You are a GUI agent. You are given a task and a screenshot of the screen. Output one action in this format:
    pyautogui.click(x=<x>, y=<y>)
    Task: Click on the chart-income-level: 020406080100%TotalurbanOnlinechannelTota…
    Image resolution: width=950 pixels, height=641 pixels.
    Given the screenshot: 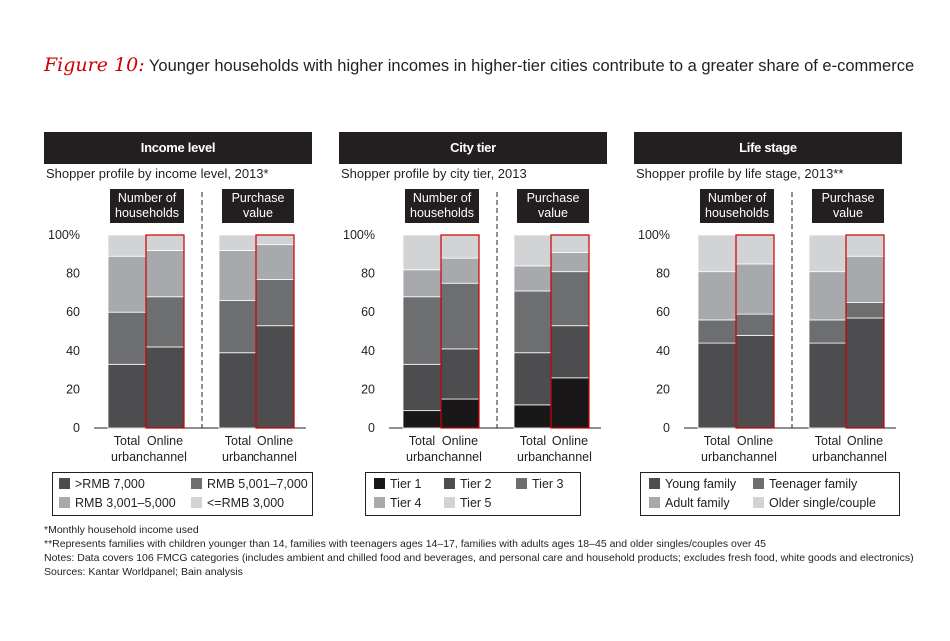 What is the action you would take?
    pyautogui.click(x=177, y=328)
    